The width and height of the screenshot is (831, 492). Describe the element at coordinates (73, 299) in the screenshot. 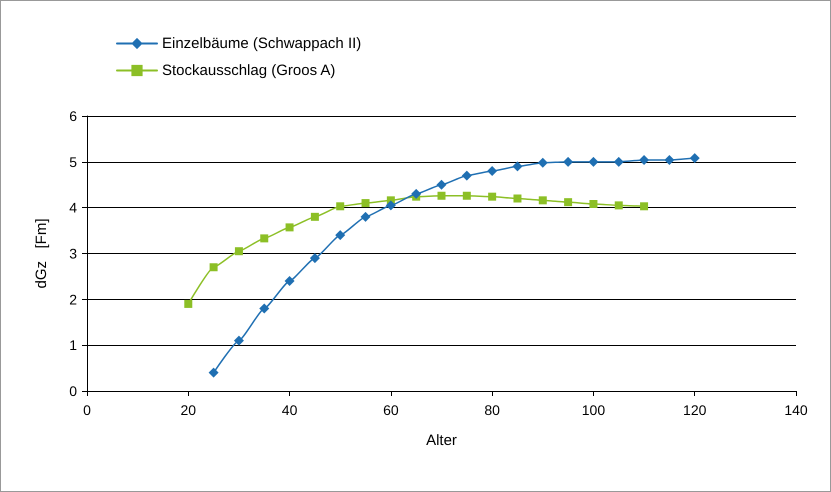

I see `y-tick-label: 2` at that location.